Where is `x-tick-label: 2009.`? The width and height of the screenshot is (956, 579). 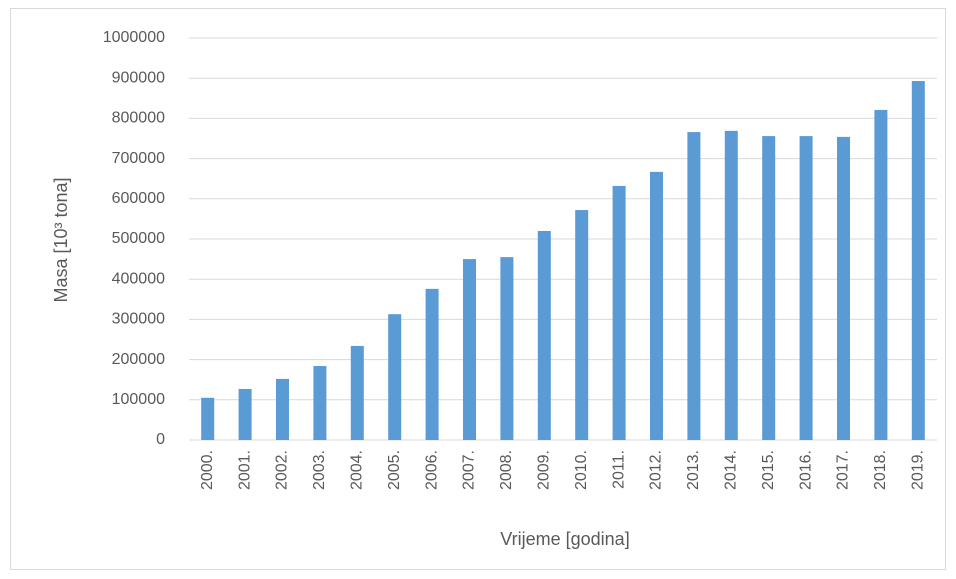 x-tick-label: 2009. is located at coordinates (544, 470).